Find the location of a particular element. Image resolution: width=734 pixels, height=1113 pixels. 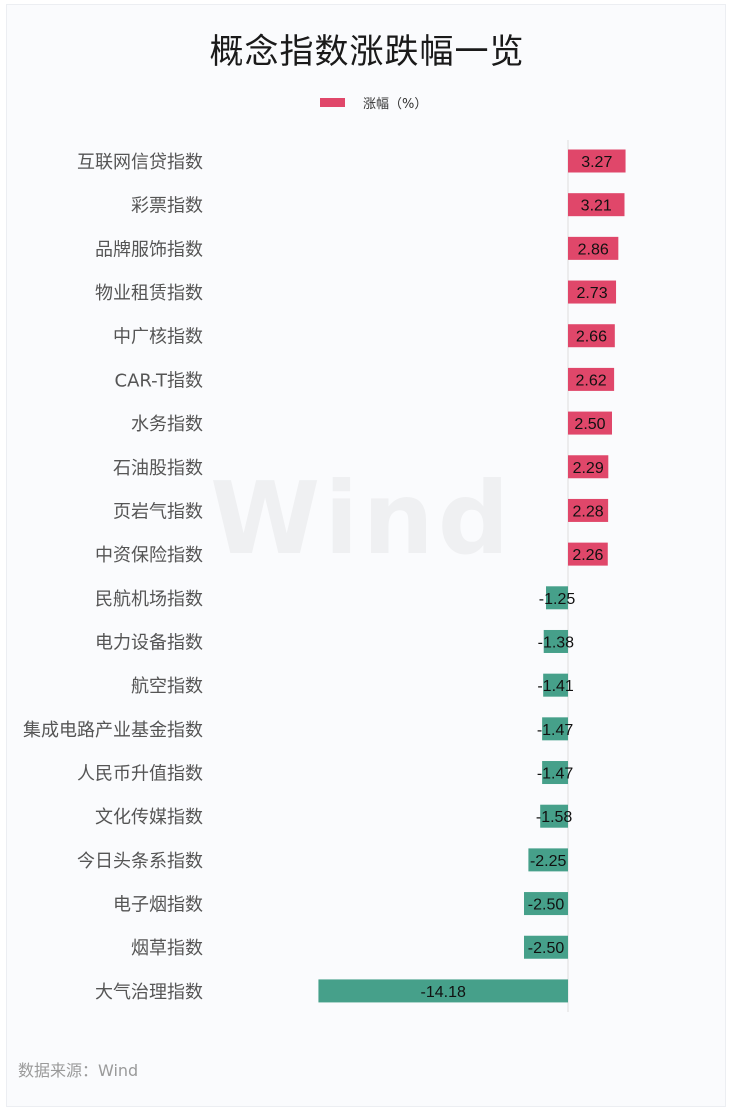

data-label: -1.25 is located at coordinates (557, 599).